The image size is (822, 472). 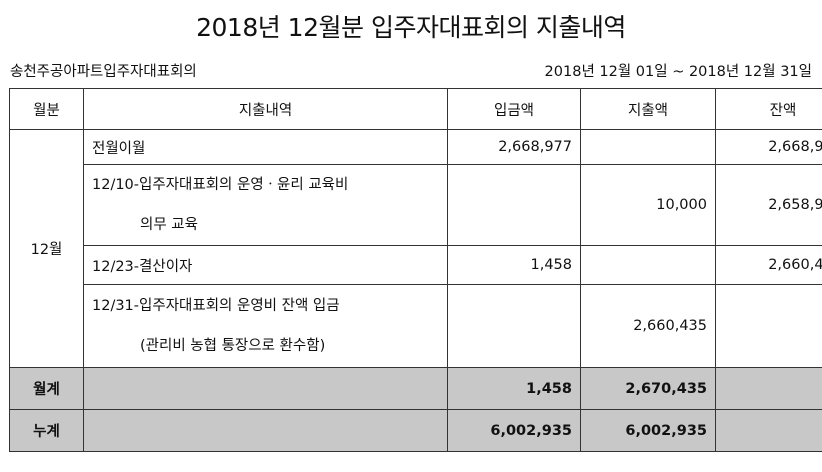 I want to click on monthly-total-income: 1,458, so click(x=514, y=388).